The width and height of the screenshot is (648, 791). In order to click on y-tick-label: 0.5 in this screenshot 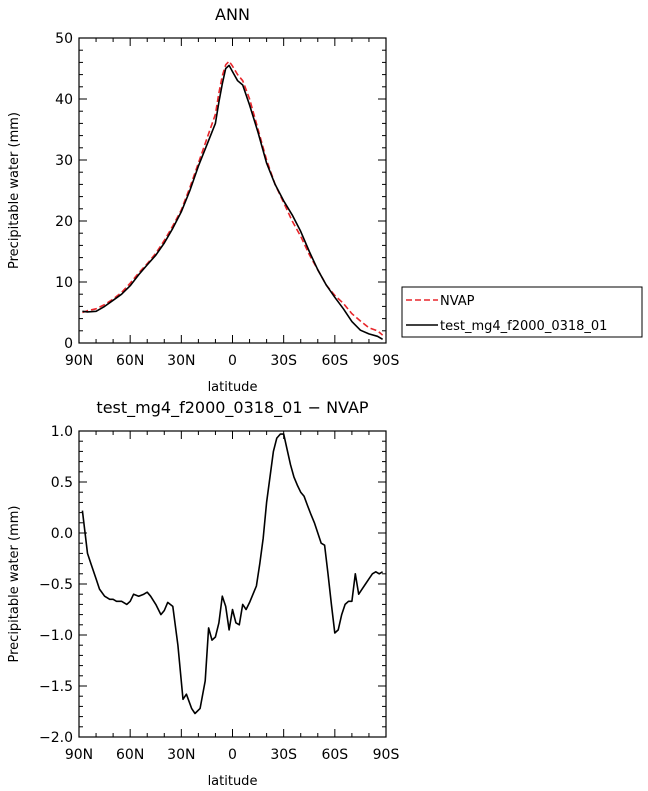, I will do `click(62, 483)`.